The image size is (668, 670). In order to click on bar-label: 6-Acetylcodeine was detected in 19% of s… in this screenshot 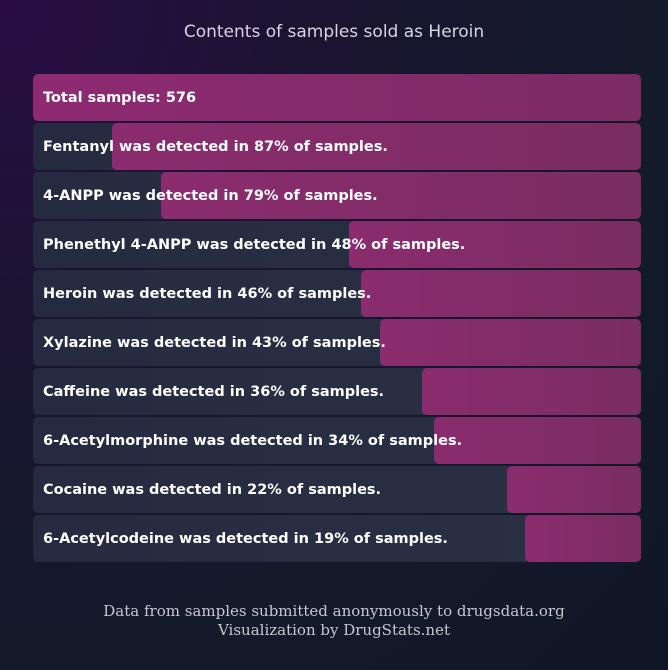, I will do `click(245, 538)`.